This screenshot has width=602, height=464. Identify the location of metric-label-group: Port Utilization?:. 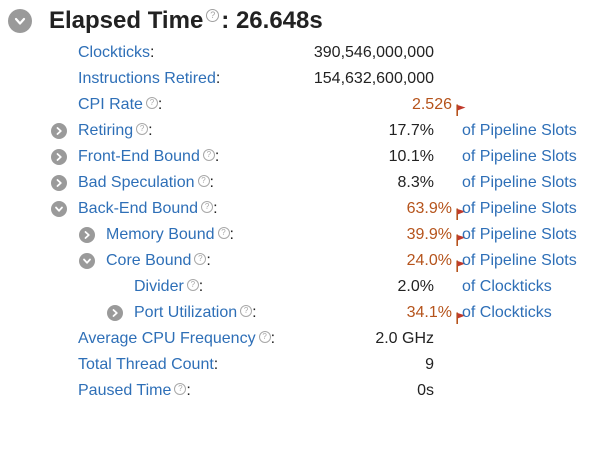
(195, 313).